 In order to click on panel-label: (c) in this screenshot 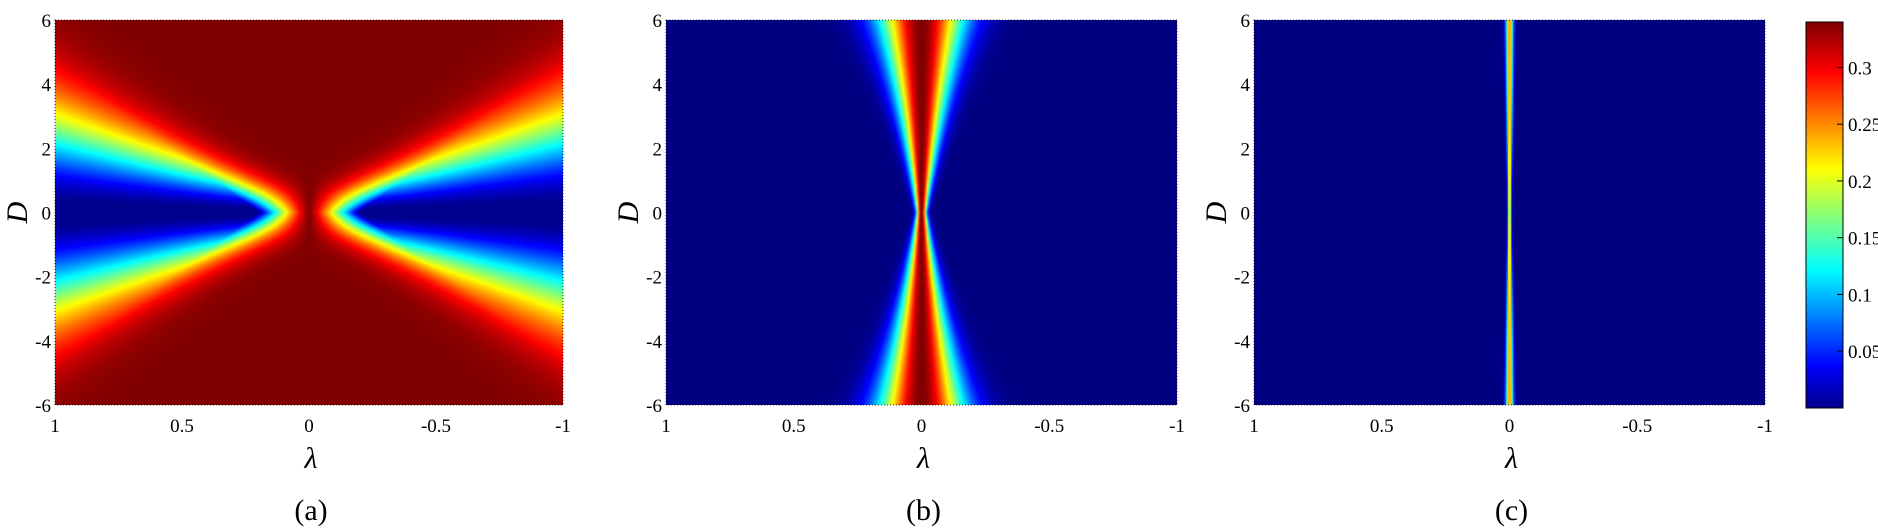, I will do `click(1511, 510)`.